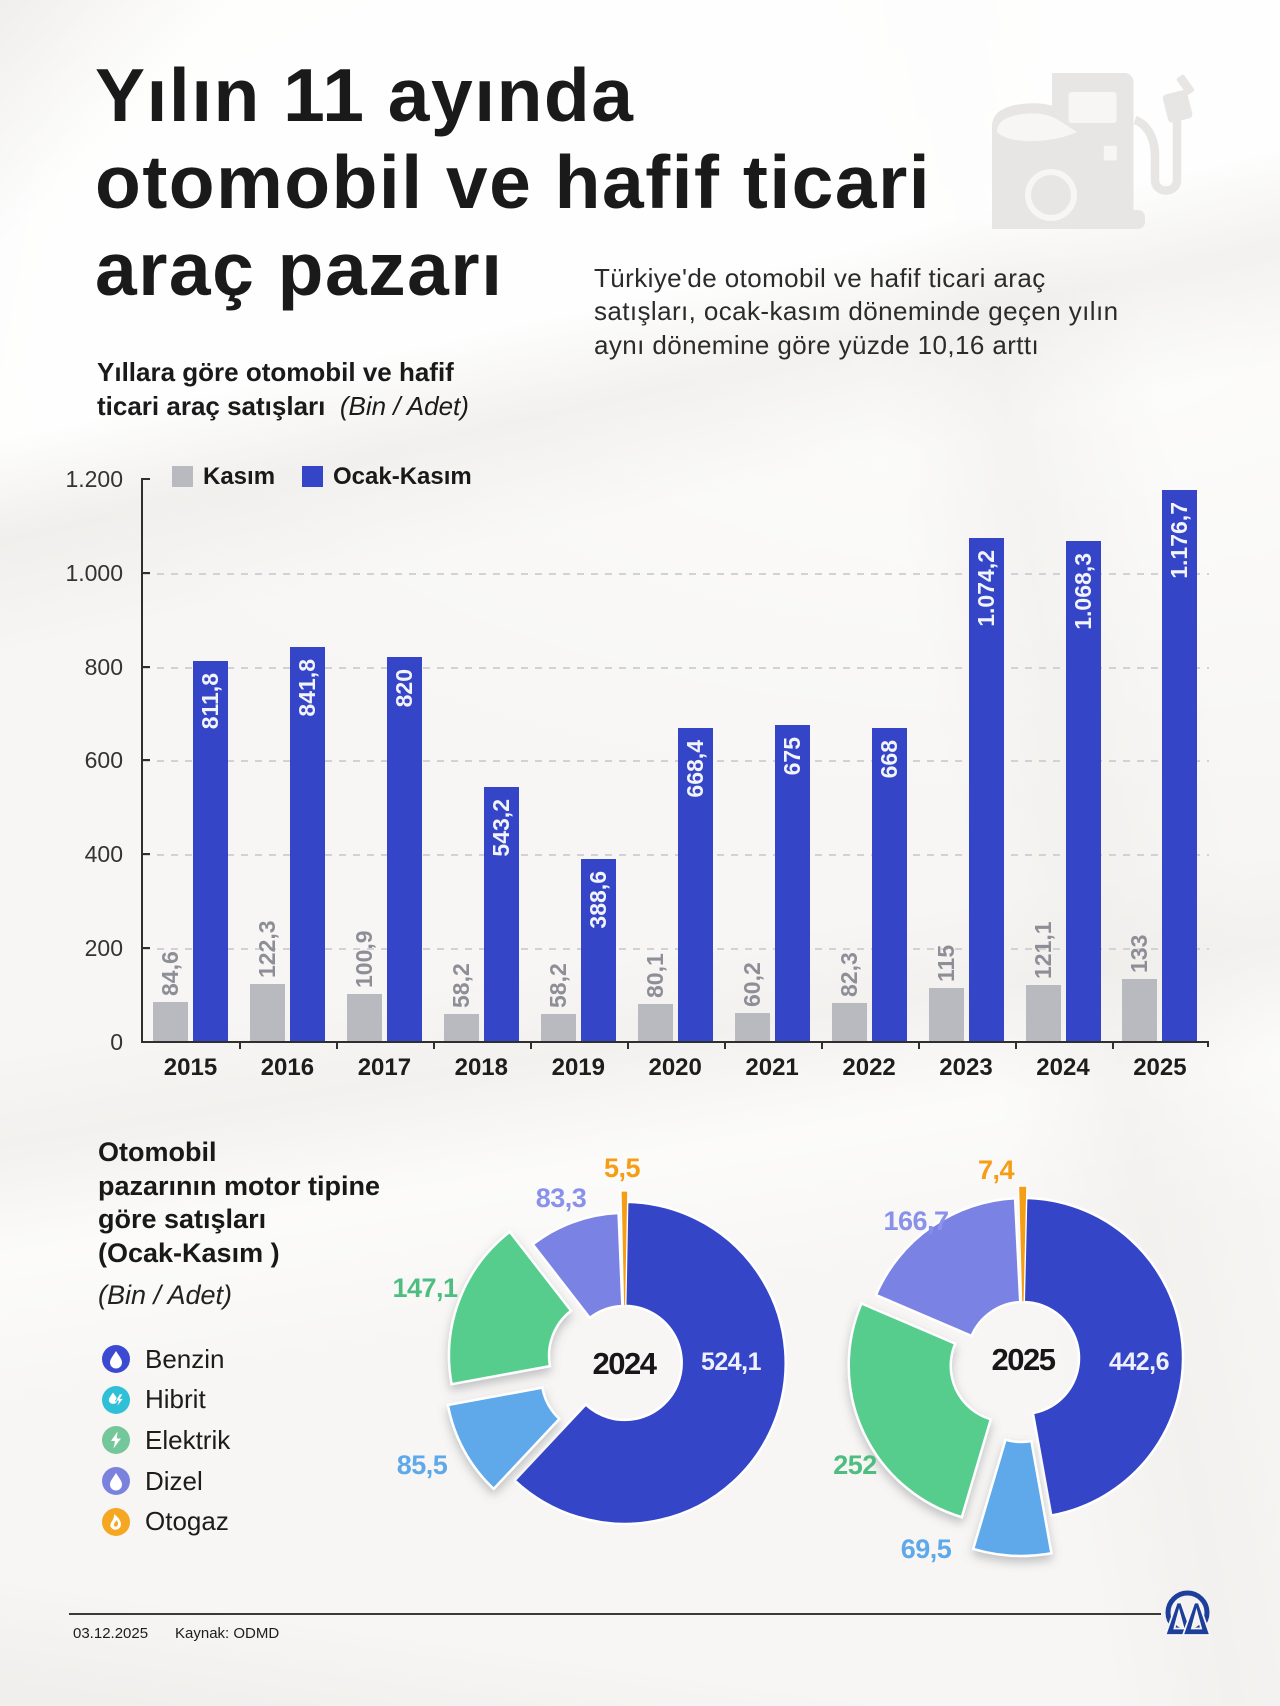 Image resolution: width=1280 pixels, height=1706 pixels. What do you see at coordinates (425, 1288) in the screenshot?
I see `svg-text: 147,1` at bounding box center [425, 1288].